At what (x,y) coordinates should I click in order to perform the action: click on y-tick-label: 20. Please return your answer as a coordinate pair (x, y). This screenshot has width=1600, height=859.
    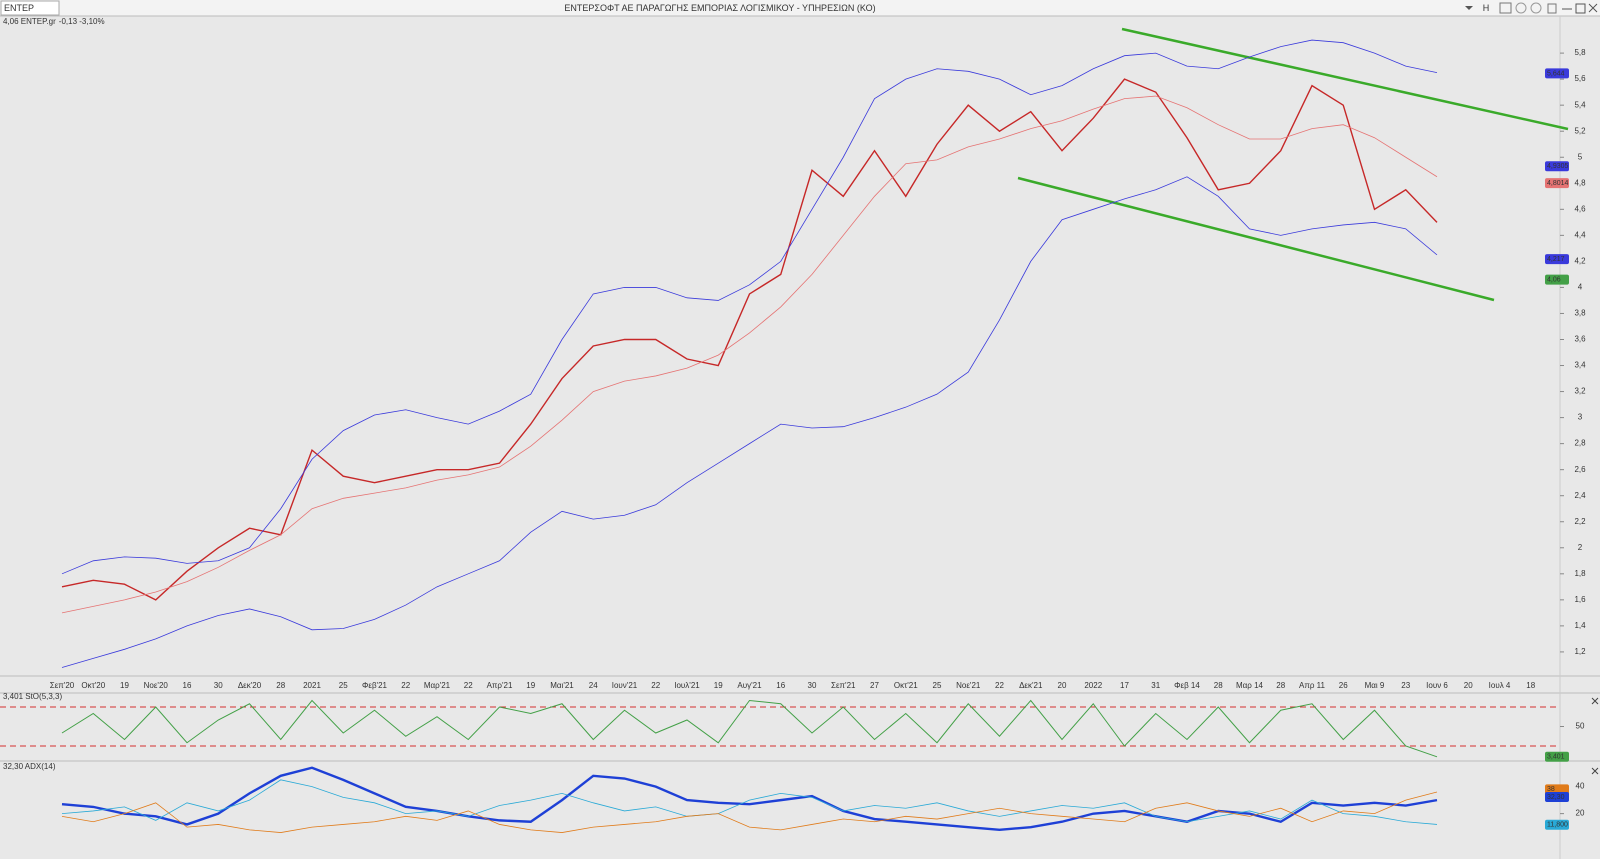
    Looking at the image, I should click on (1580, 813).